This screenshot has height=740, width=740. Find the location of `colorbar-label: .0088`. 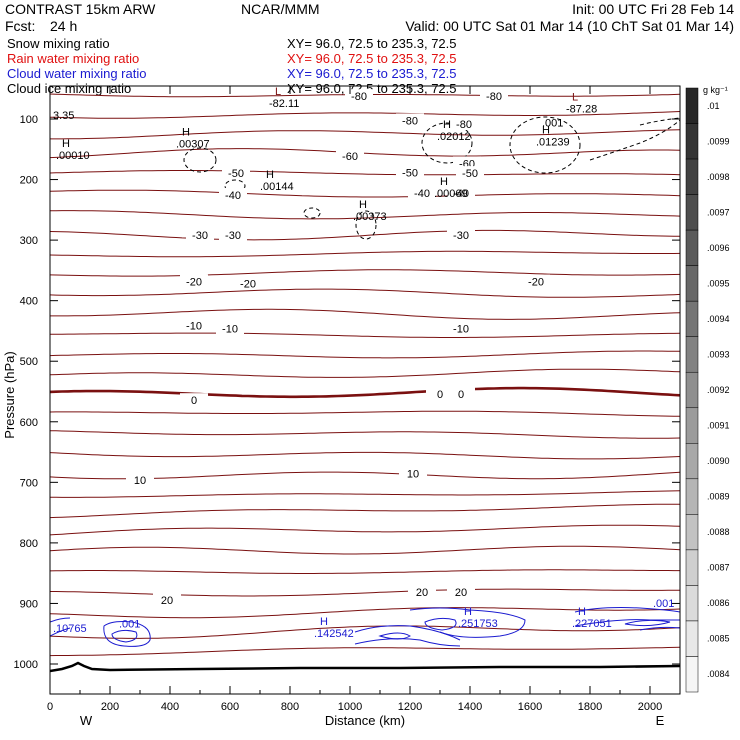

colorbar-label: .0088 is located at coordinates (718, 532).